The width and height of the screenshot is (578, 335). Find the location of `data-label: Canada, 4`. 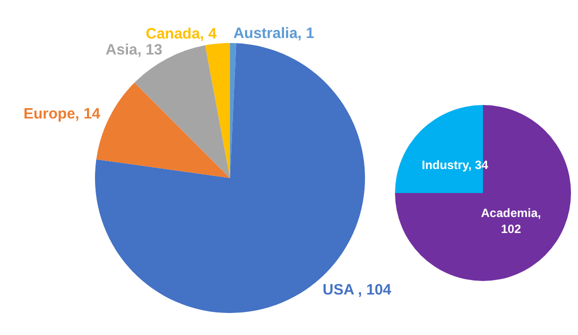

data-label: Canada, 4 is located at coordinates (182, 34).